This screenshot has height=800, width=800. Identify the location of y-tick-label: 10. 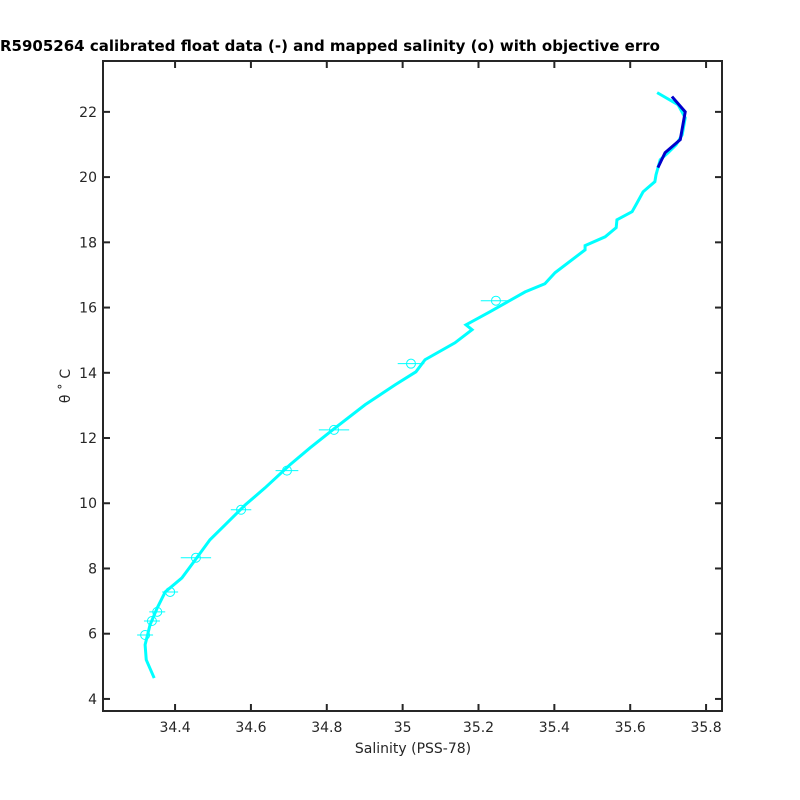
(88, 504).